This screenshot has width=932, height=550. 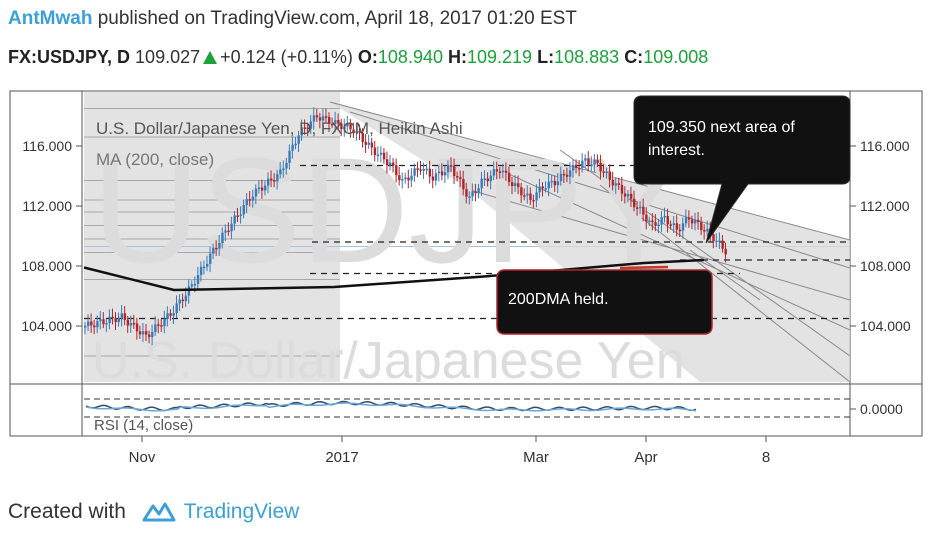 I want to click on callout-interest-line2: interest., so click(x=676, y=150).